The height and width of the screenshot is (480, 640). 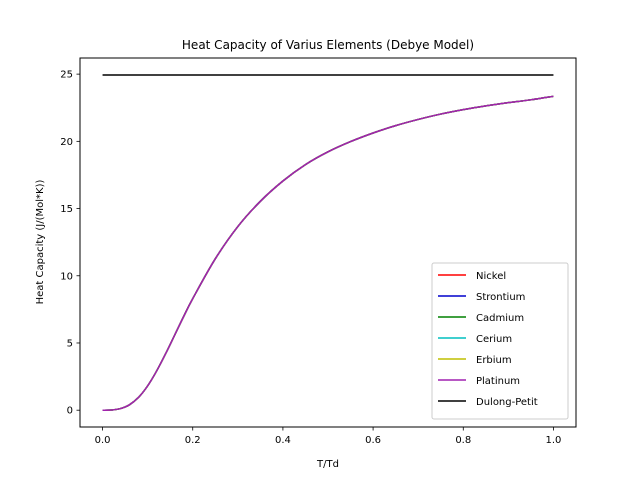 I want to click on legend-label: Cadmium, so click(x=500, y=318).